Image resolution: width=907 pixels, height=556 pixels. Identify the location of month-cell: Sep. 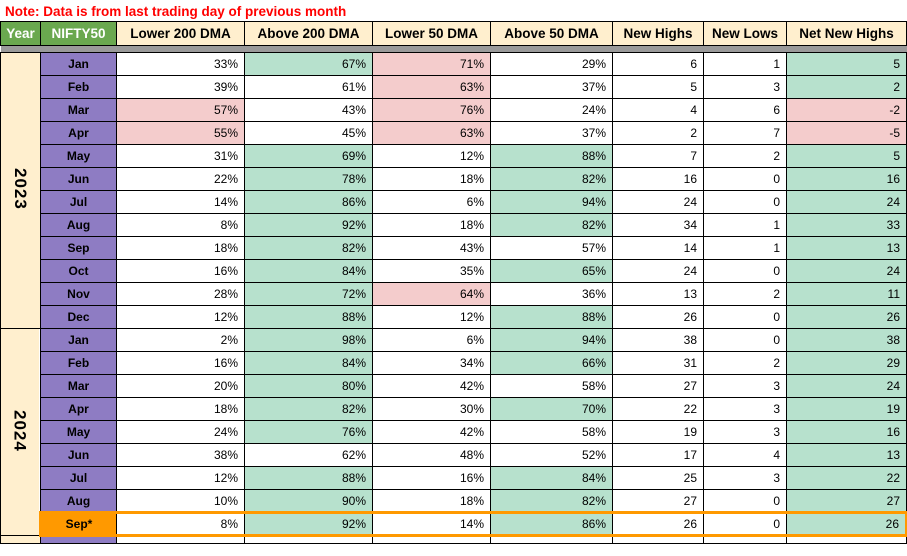
(78, 248).